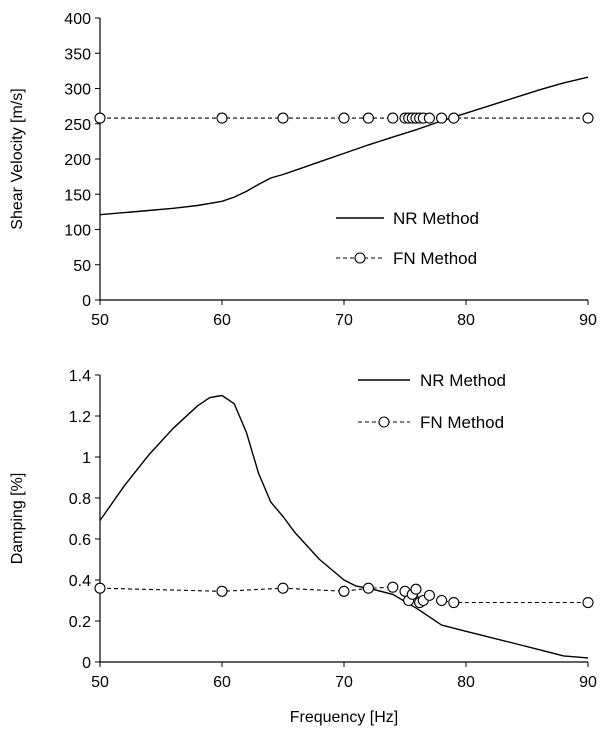 This screenshot has width=608, height=745. I want to click on damping-legend-nr-method-label: NR Method, so click(463, 380).